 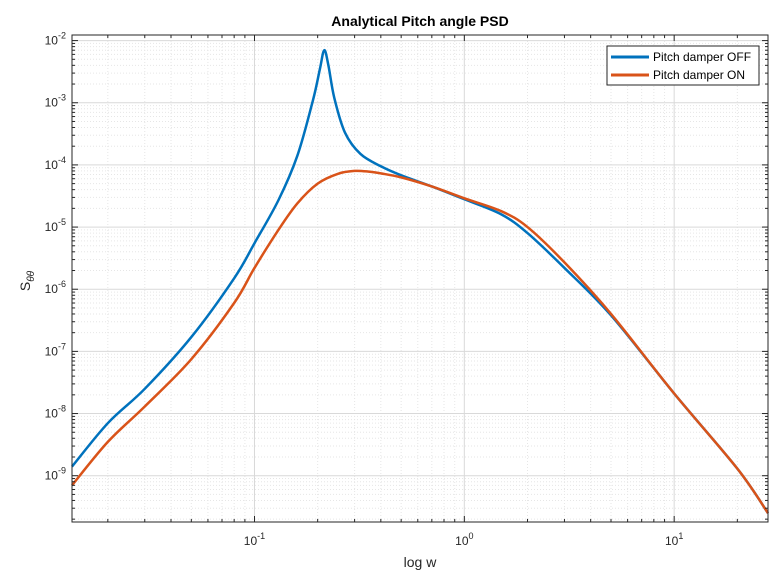 I want to click on y-tick-label: 10⁻⁶, so click(x=55, y=287).